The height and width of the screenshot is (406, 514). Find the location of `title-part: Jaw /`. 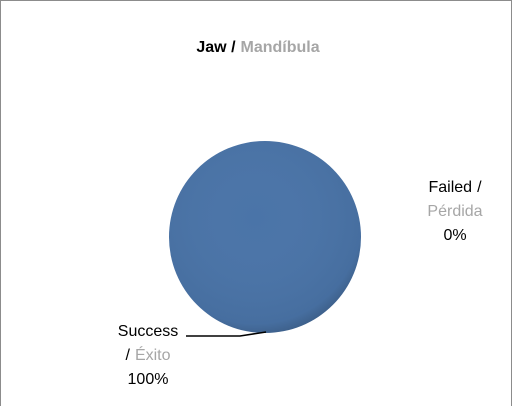

title-part: Jaw / is located at coordinates (216, 47).